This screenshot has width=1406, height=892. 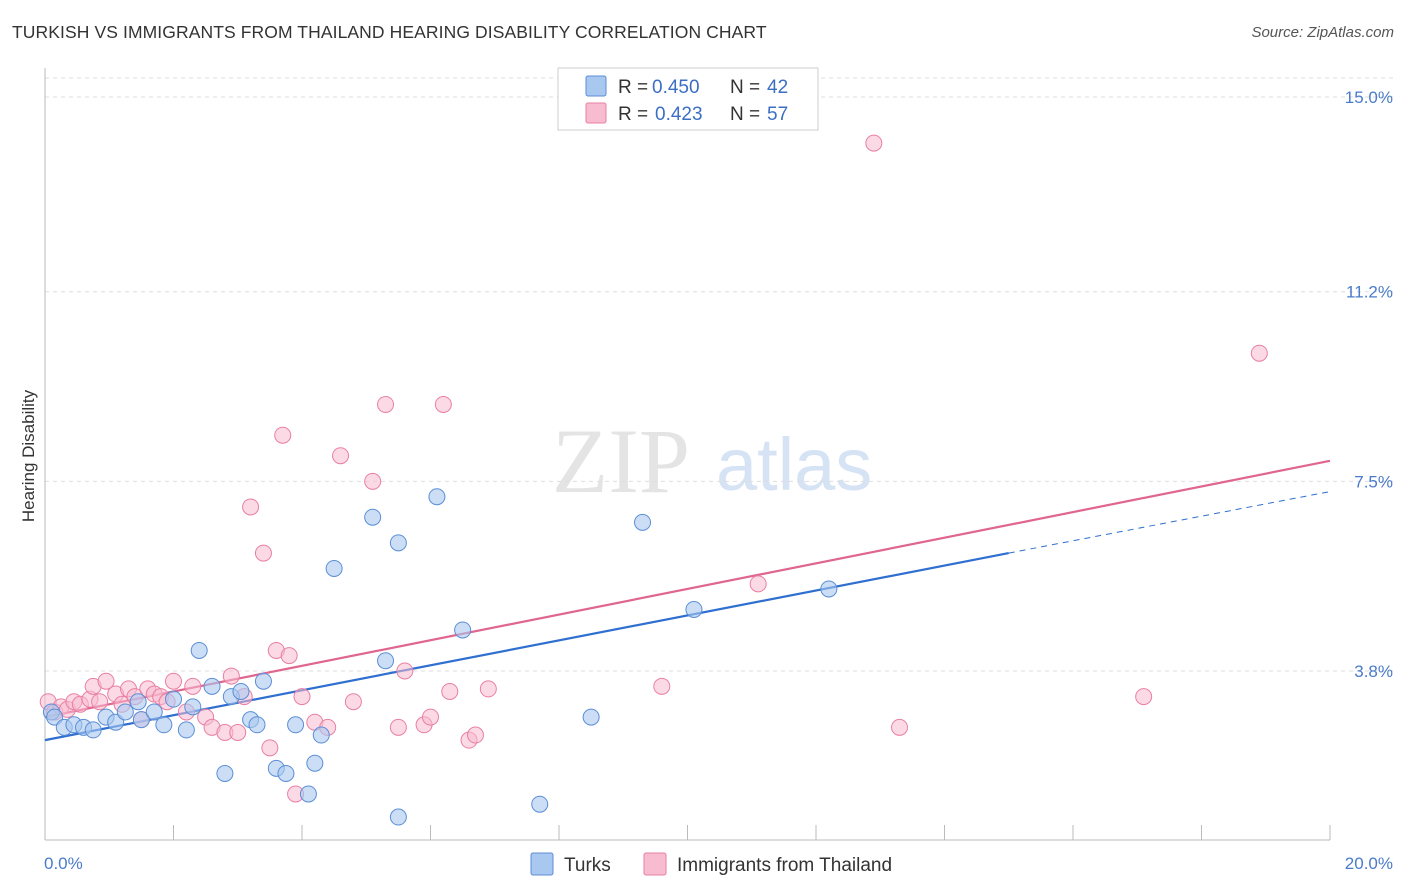 I want to click on turks-series-label: Turks, so click(x=587, y=865).